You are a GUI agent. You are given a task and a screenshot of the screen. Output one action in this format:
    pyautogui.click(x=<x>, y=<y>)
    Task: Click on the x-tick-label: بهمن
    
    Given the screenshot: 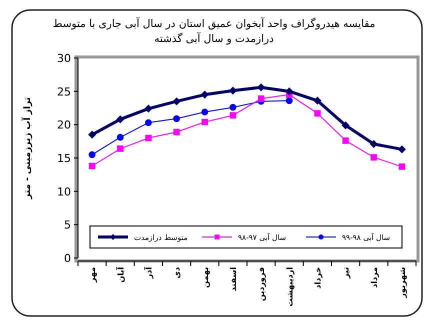 What is the action you would take?
    pyautogui.click(x=205, y=277)
    